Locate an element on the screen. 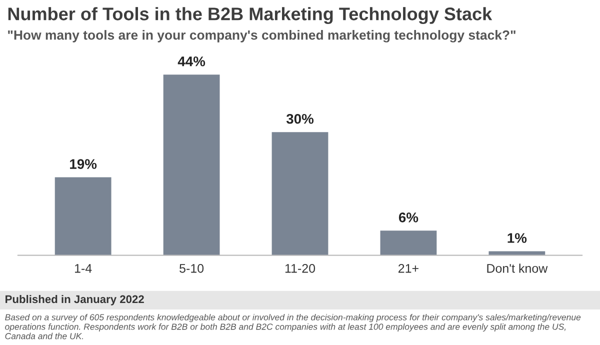 Image resolution: width=600 pixels, height=345 pixels. data-label: 44% is located at coordinates (192, 61).